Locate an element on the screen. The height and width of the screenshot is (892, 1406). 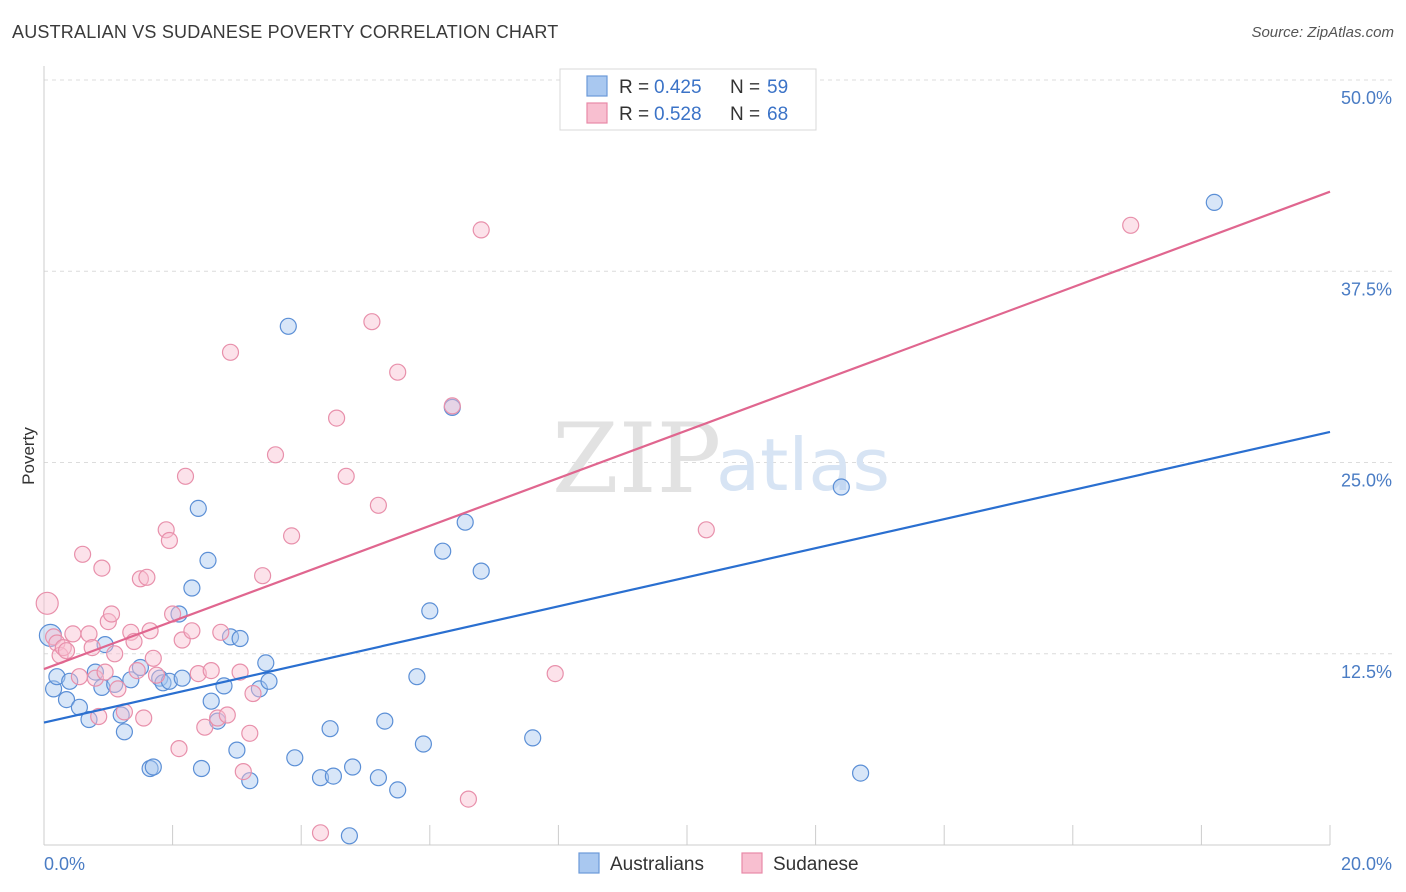
series-legend-swatch-sudanese is located at coordinates (752, 863).